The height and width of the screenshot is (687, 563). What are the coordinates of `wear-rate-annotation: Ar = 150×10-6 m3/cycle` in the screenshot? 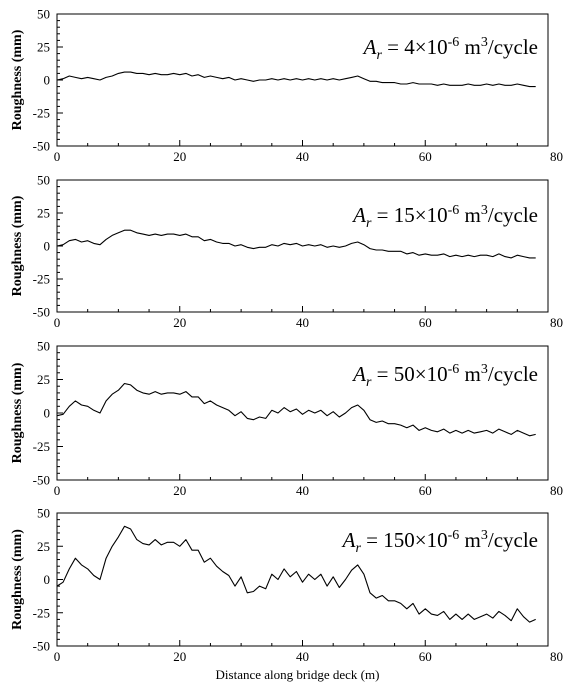 It's located at (439, 542).